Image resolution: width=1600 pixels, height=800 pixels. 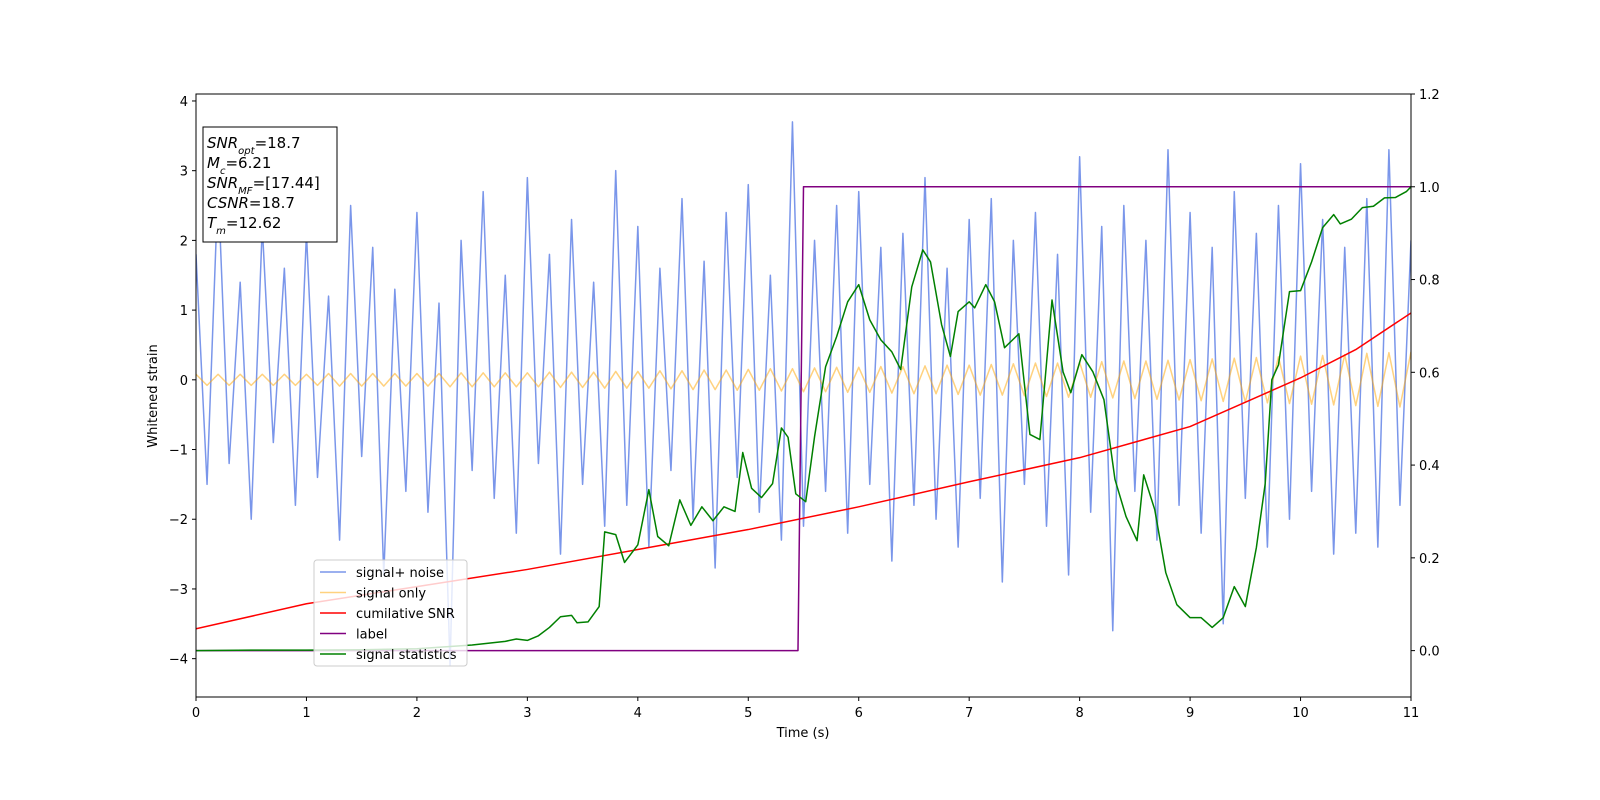 What do you see at coordinates (405, 614) in the screenshot?
I see `legend-label: cumilative SNR` at bounding box center [405, 614].